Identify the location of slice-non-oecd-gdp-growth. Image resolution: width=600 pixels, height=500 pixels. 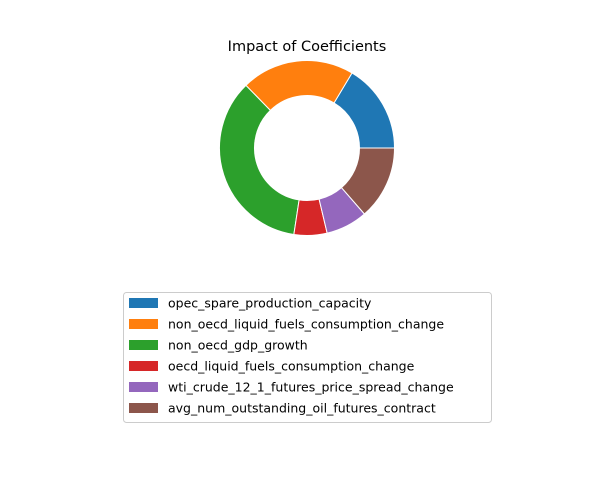
(259, 160).